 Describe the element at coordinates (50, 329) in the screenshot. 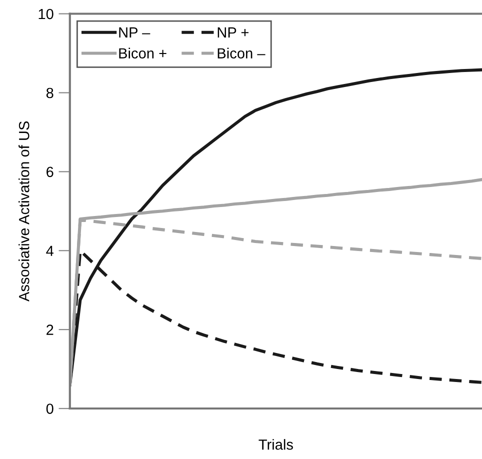

I see `y-tick-label: 2` at that location.